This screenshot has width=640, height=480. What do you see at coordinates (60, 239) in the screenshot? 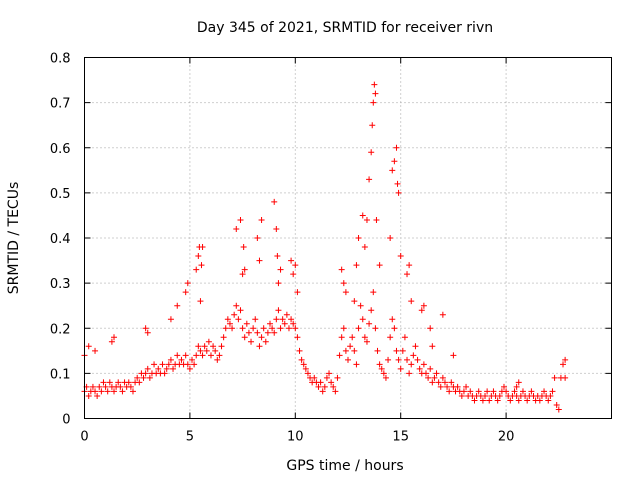
I see `y-tick-label: 0.4` at bounding box center [60, 239].